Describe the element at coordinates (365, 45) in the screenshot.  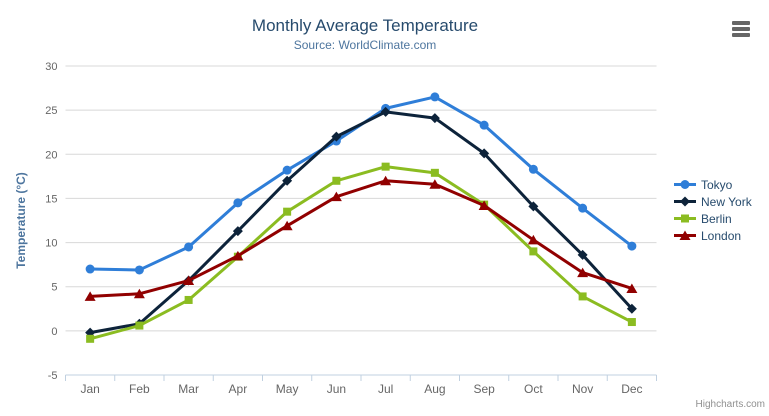
I see `chart-subtitle: Source: WorldClimate.com` at that location.